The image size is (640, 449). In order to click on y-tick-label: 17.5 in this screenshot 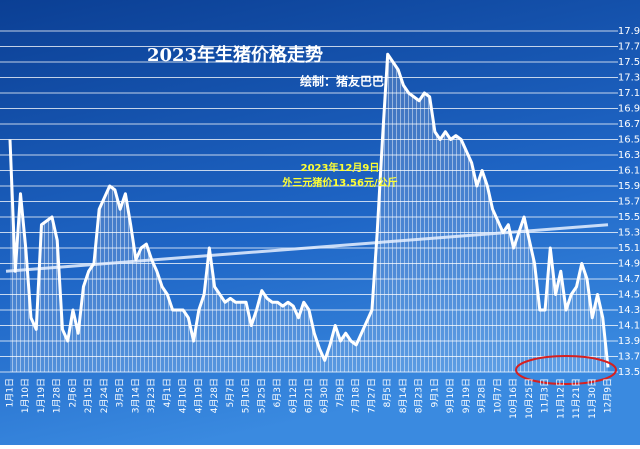, I will do `click(629, 62)`.